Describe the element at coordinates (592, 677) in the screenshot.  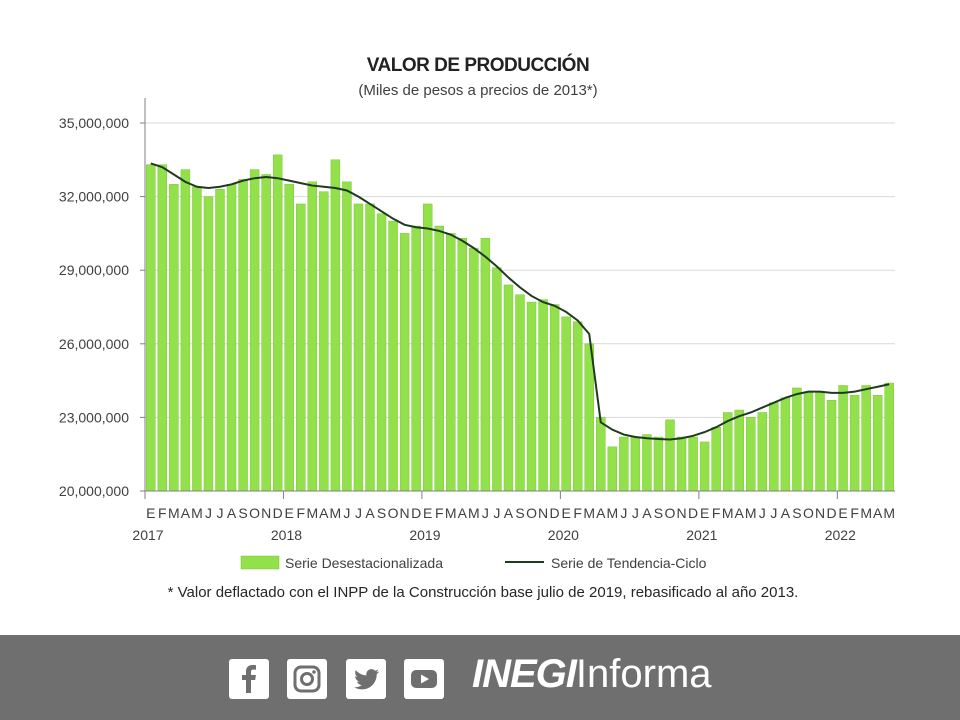
I see `inegi-informa-logo: INEGIInforma` at that location.